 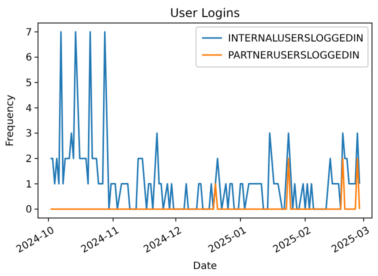 What do you see at coordinates (10, 120) in the screenshot?
I see `y-axis-title: Frequency` at bounding box center [10, 120].